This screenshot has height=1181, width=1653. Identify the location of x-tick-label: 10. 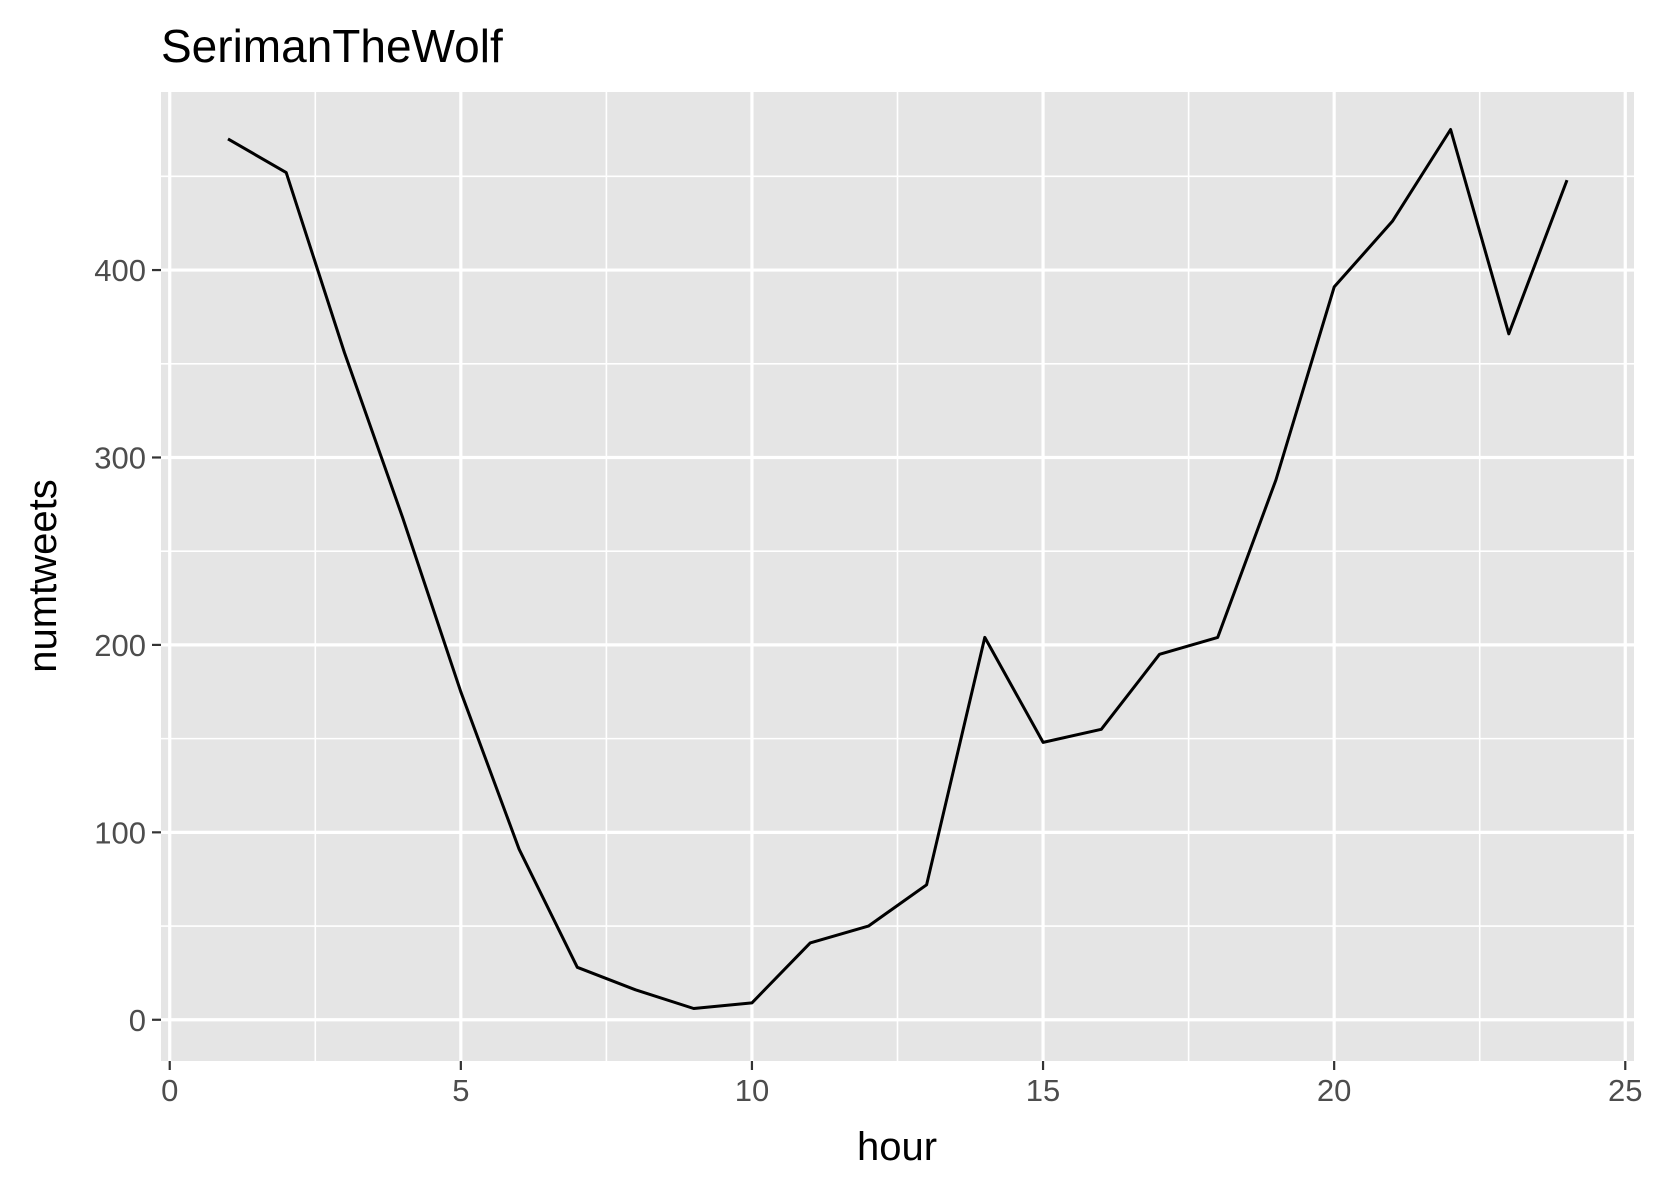
(752, 1090).